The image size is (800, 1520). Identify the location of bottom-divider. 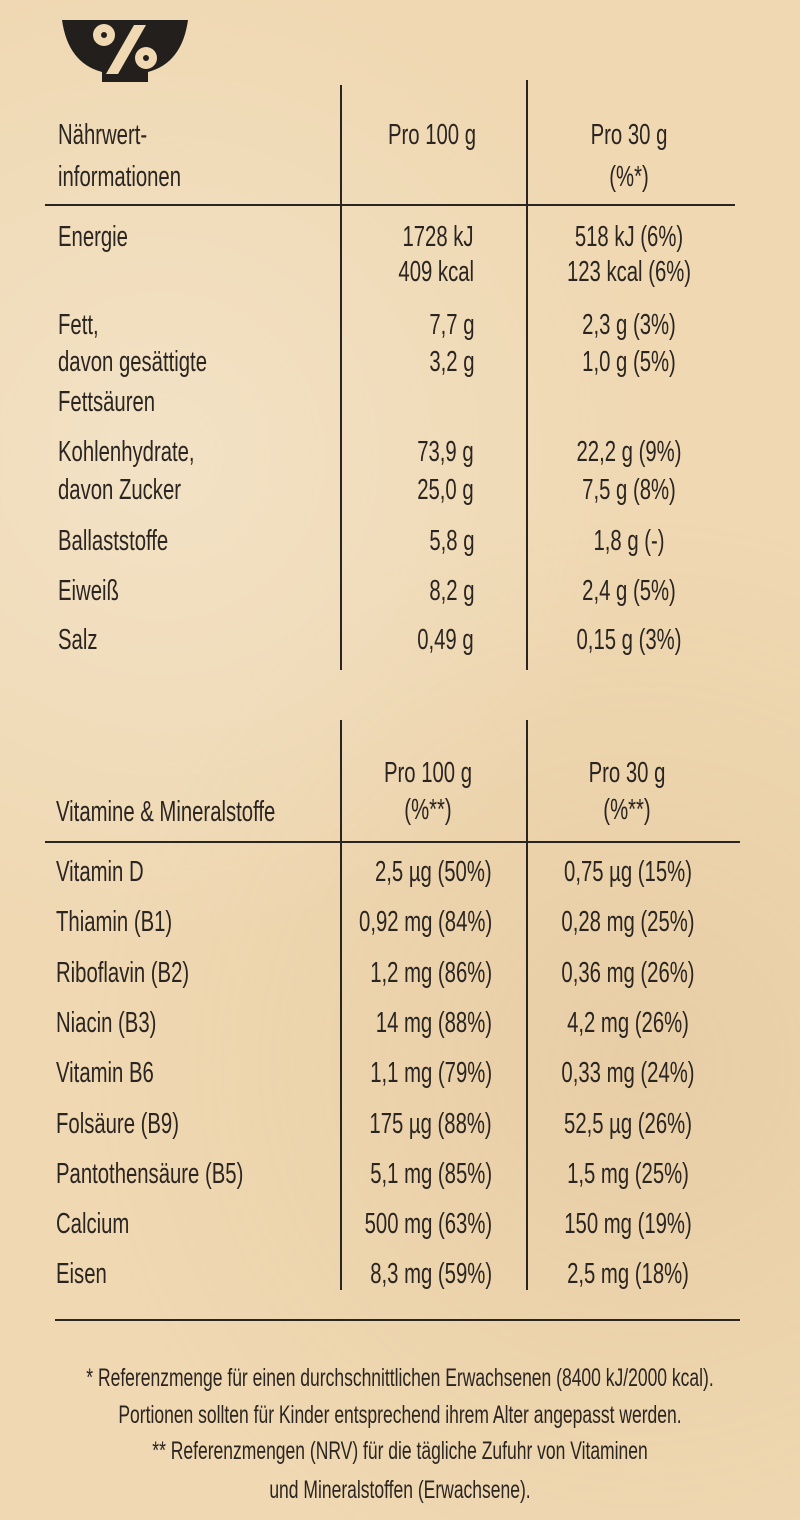
(397, 1320).